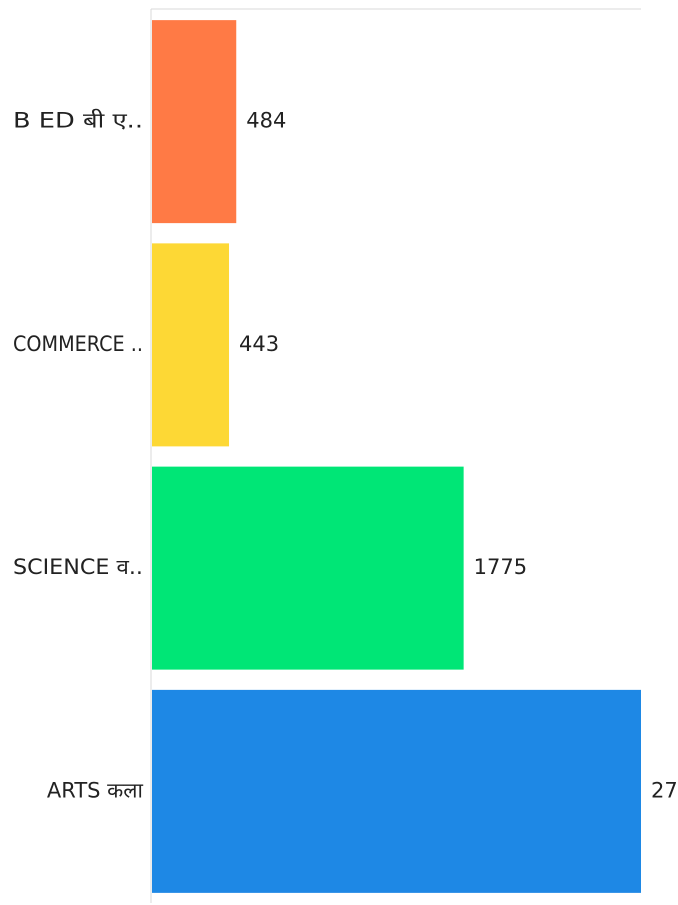  Describe the element at coordinates (78, 344) in the screenshot. I see `category-label-1: COMMERCE ..` at that location.